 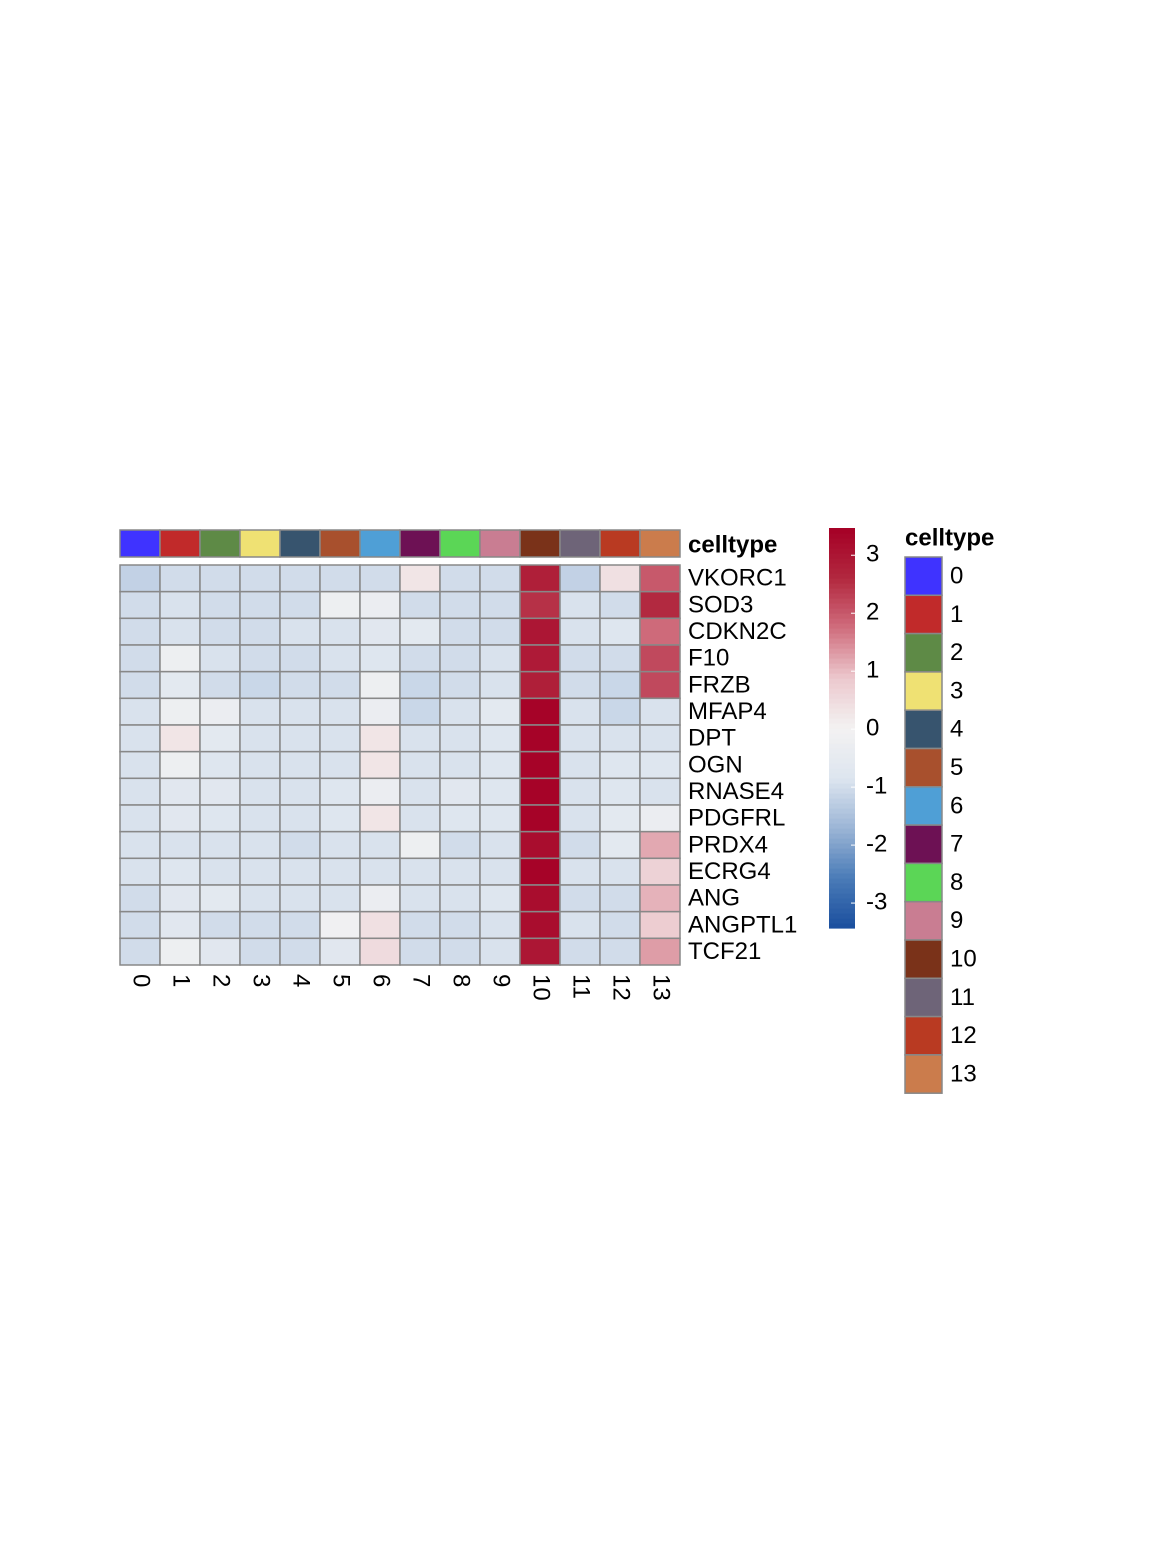 What do you see at coordinates (714, 898) in the screenshot?
I see `row-label: ANG` at bounding box center [714, 898].